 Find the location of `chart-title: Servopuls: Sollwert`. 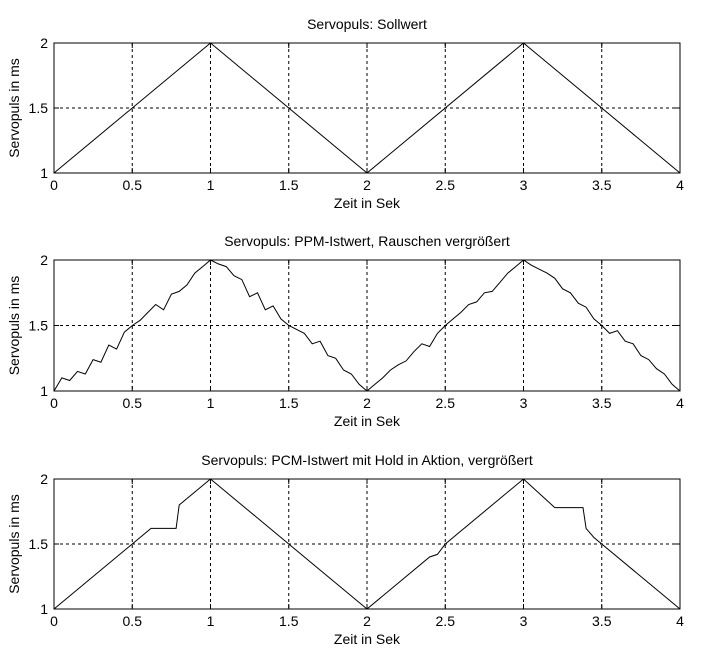

chart-title: Servopuls: Sollwert is located at coordinates (367, 24).